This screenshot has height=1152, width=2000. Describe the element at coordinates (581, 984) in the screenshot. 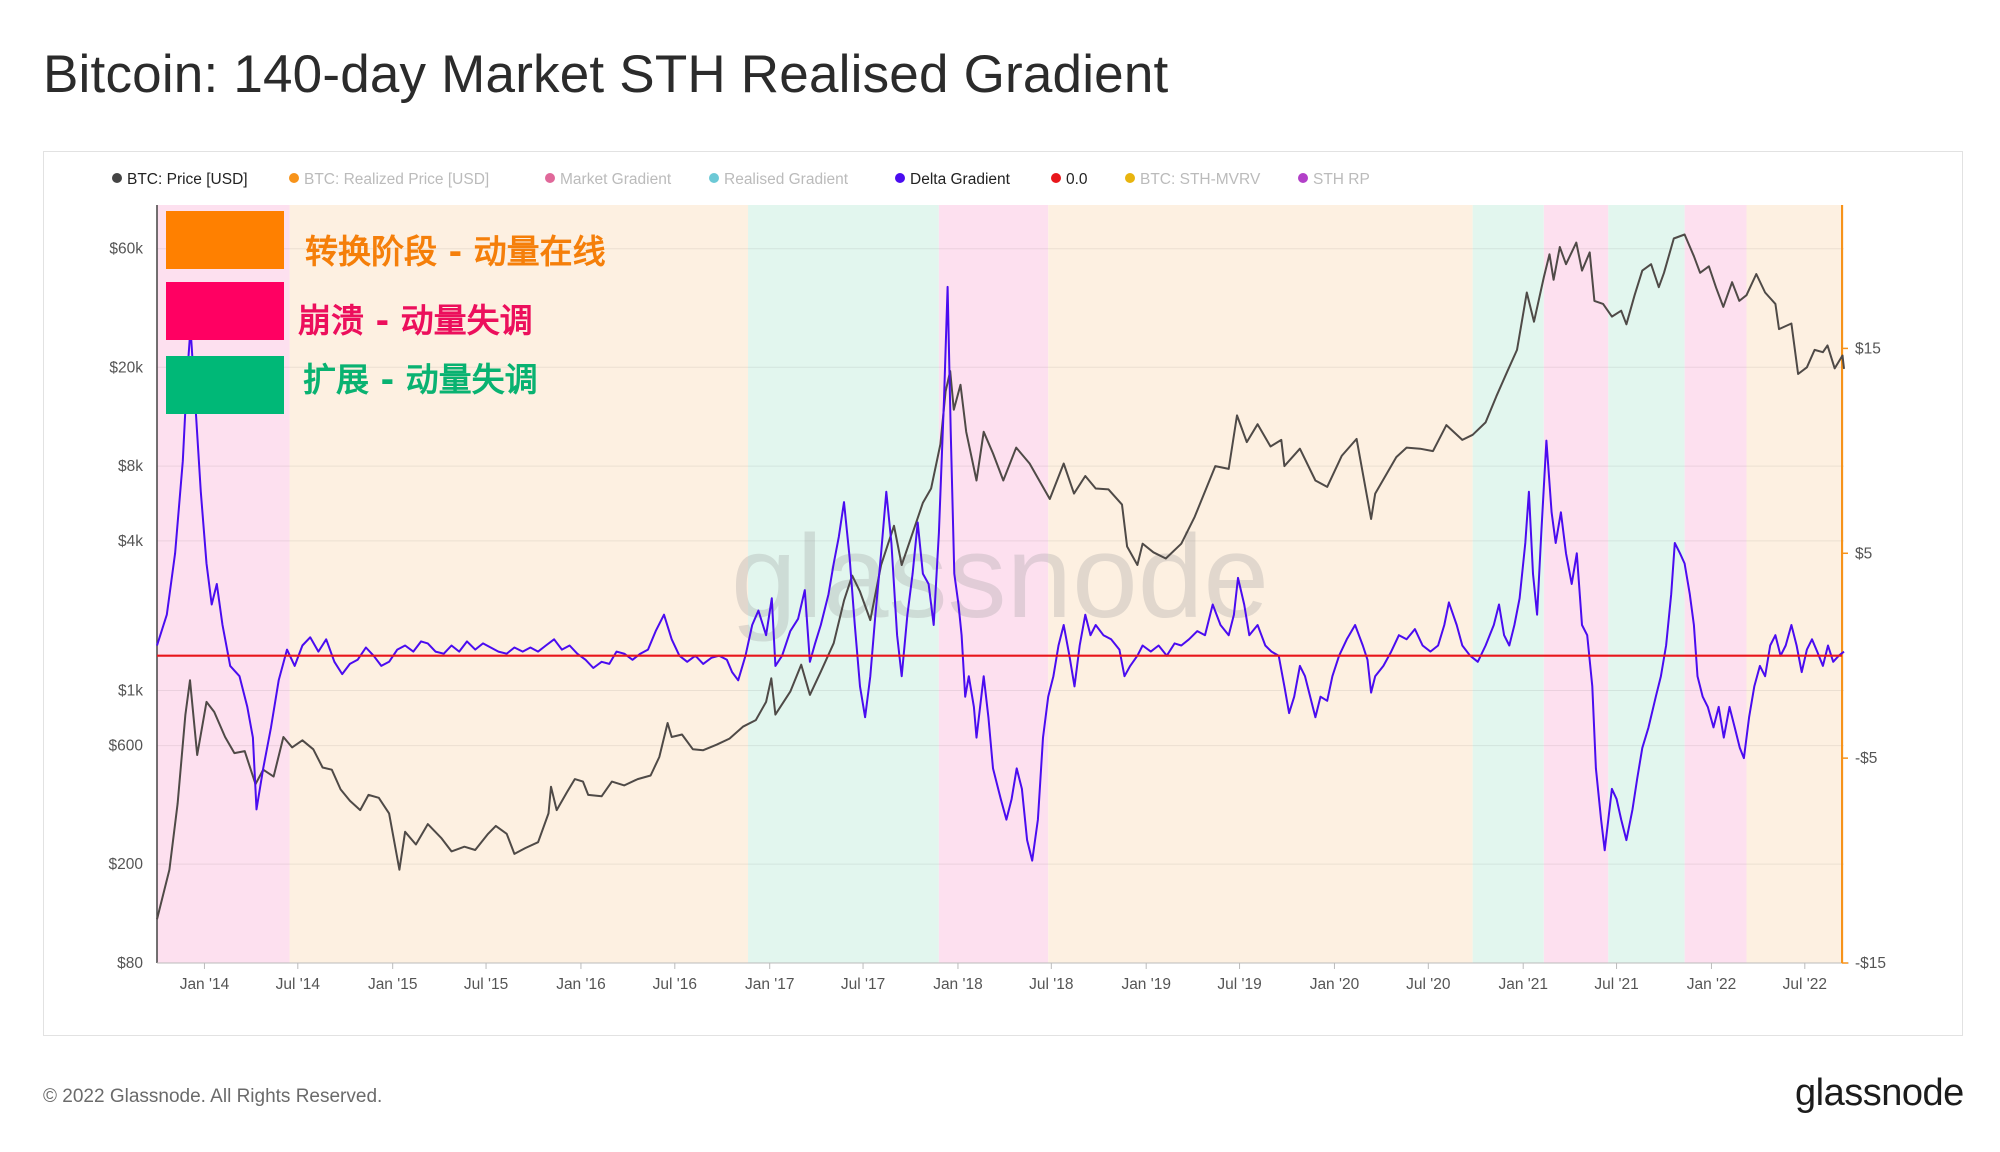

I see `x-tick-label: Jan '16` at that location.